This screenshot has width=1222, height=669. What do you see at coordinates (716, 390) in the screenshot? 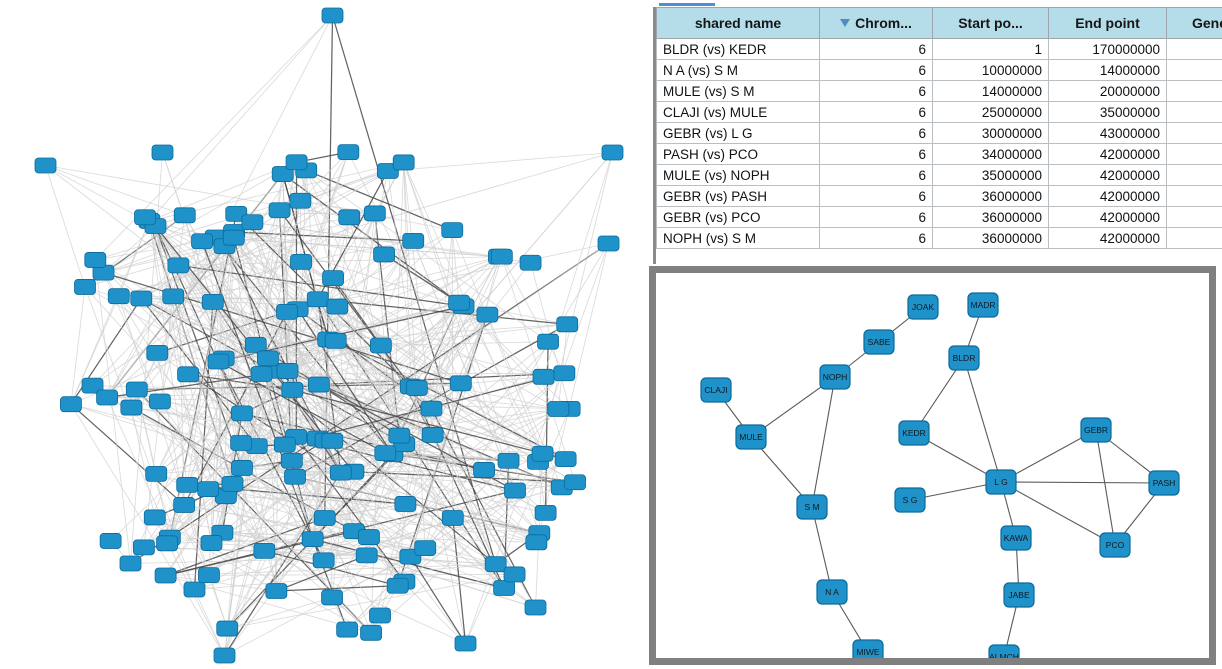
I see `network-node: CLAJI` at bounding box center [716, 390].